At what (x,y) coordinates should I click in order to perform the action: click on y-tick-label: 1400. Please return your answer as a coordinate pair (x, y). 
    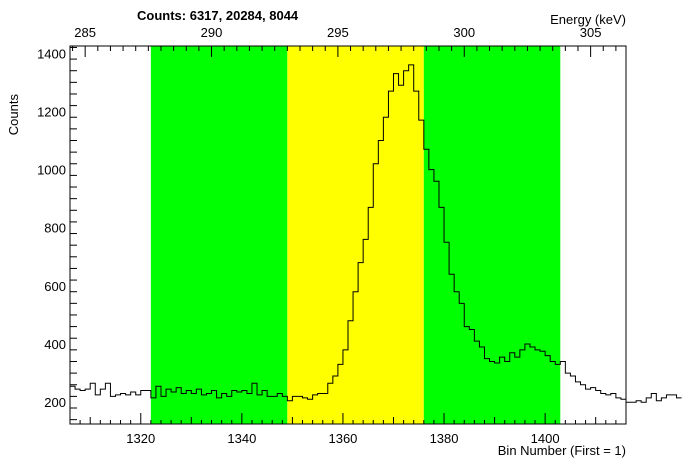
    Looking at the image, I should click on (51, 53).